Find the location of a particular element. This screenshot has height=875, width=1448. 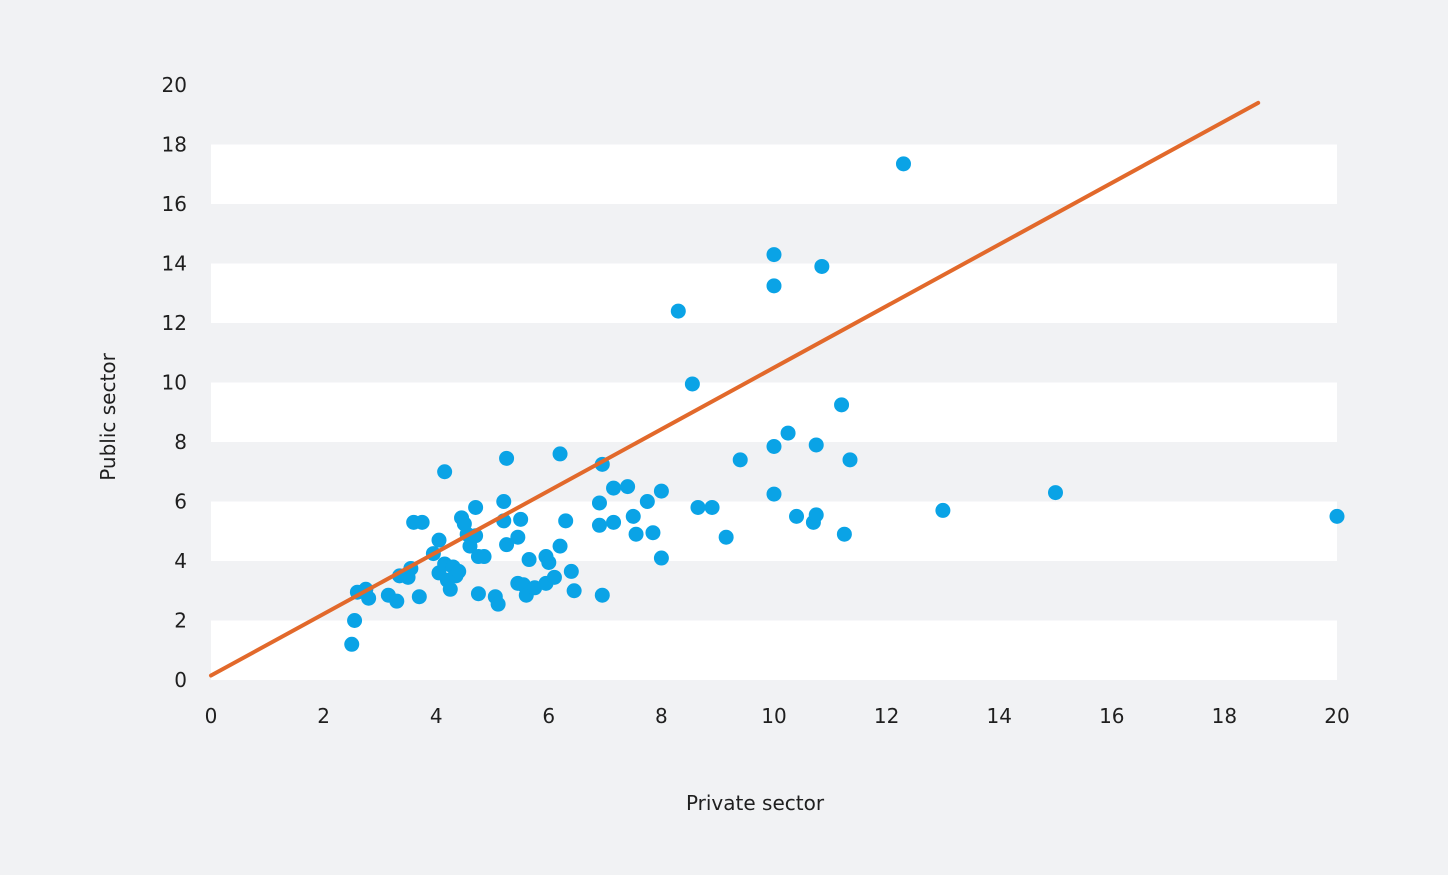

y-tick-label: 4 is located at coordinates (180, 561).